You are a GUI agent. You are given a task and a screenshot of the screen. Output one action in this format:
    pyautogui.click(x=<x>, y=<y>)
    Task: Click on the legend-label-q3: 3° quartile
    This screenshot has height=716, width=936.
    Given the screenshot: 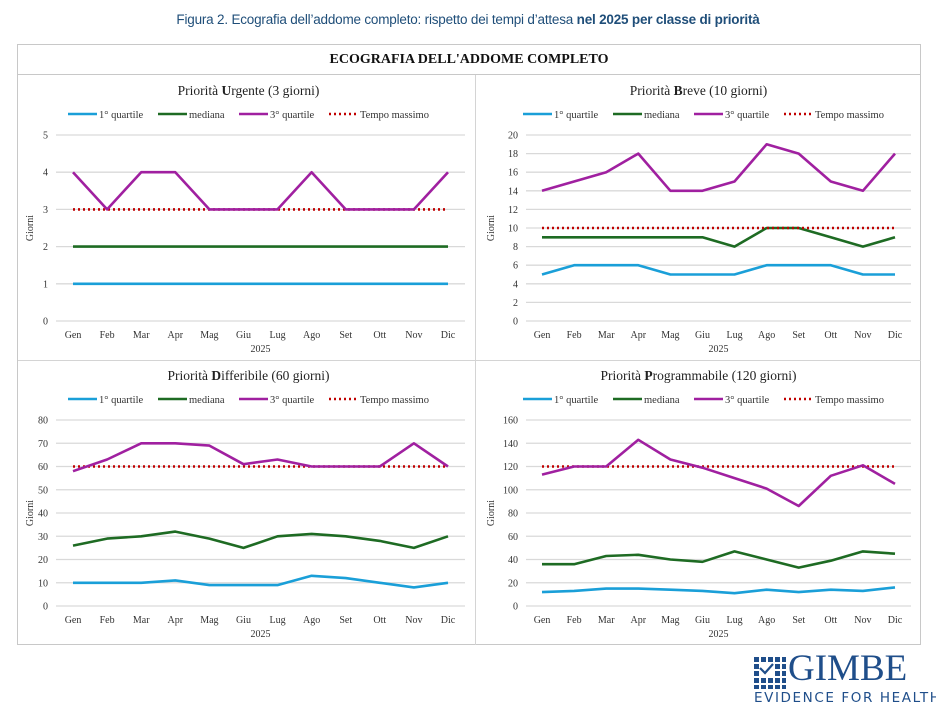 What is the action you would take?
    pyautogui.click(x=747, y=115)
    